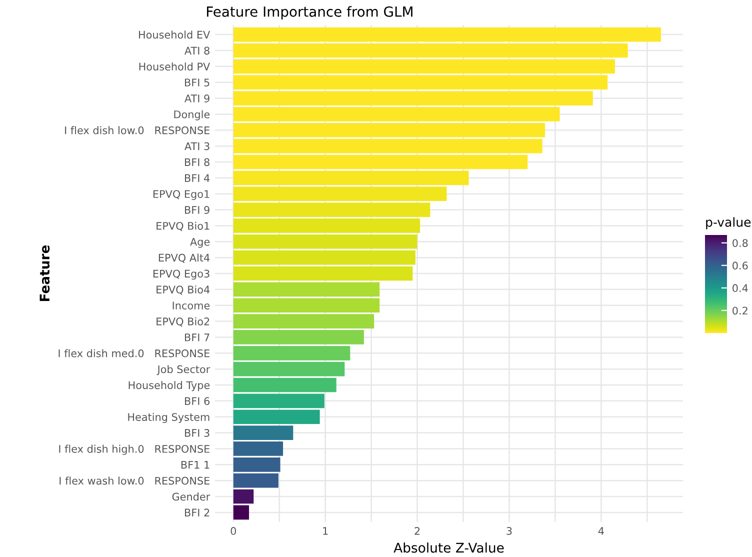  What do you see at coordinates (449, 547) in the screenshot?
I see `x-axis-title: Absolute Z-Value` at bounding box center [449, 547].